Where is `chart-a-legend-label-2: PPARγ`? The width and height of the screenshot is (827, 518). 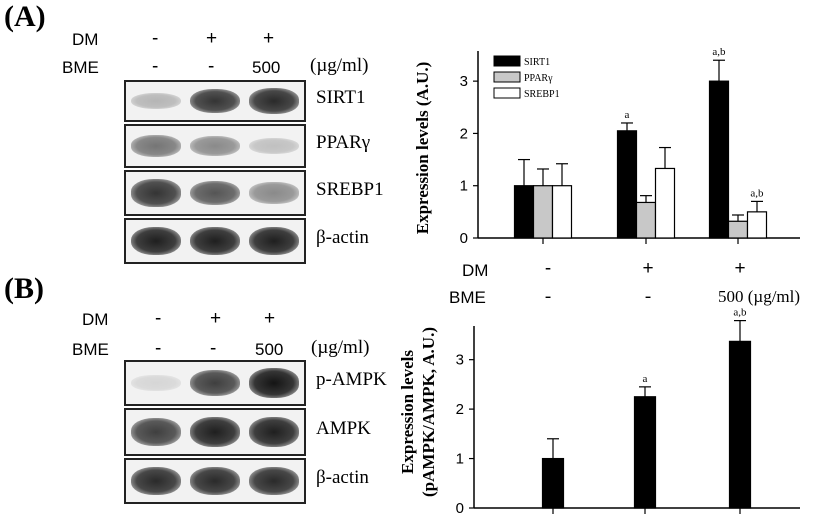
chart-a-legend-label-2: PPARγ is located at coordinates (538, 78).